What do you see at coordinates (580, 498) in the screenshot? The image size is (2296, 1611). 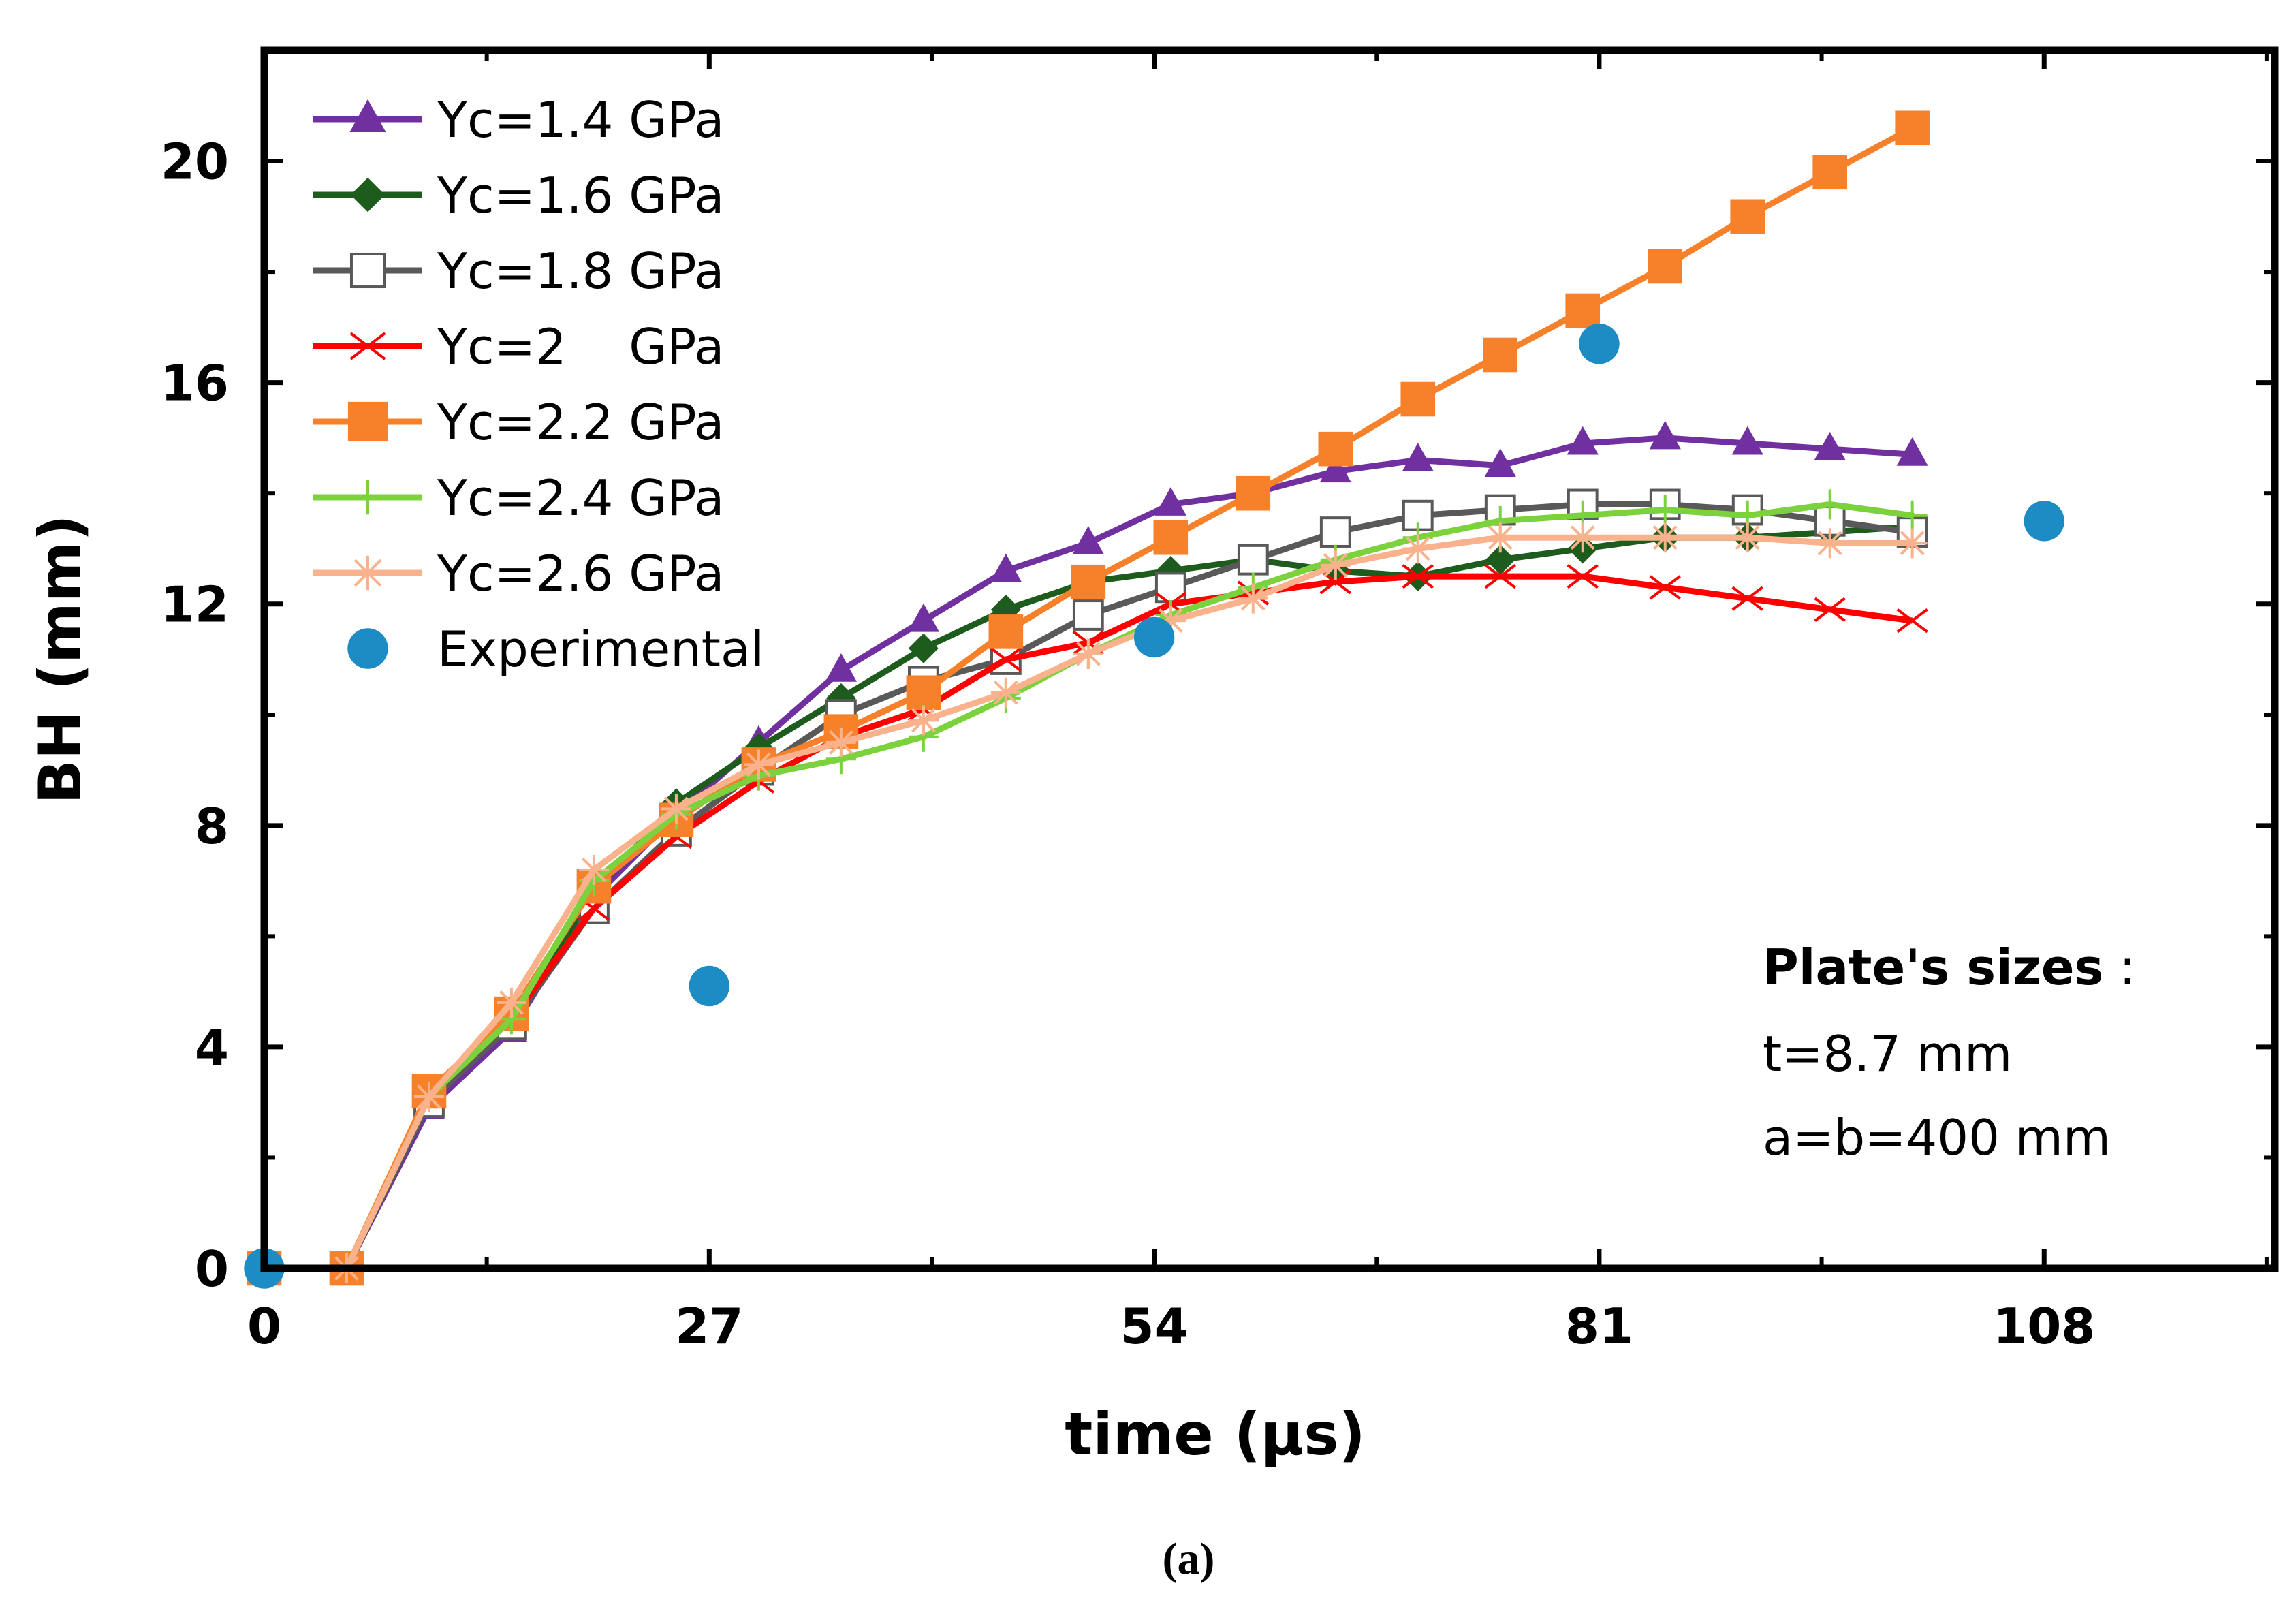 I see `legend-label: Yc=2.4 GPa` at bounding box center [580, 498].